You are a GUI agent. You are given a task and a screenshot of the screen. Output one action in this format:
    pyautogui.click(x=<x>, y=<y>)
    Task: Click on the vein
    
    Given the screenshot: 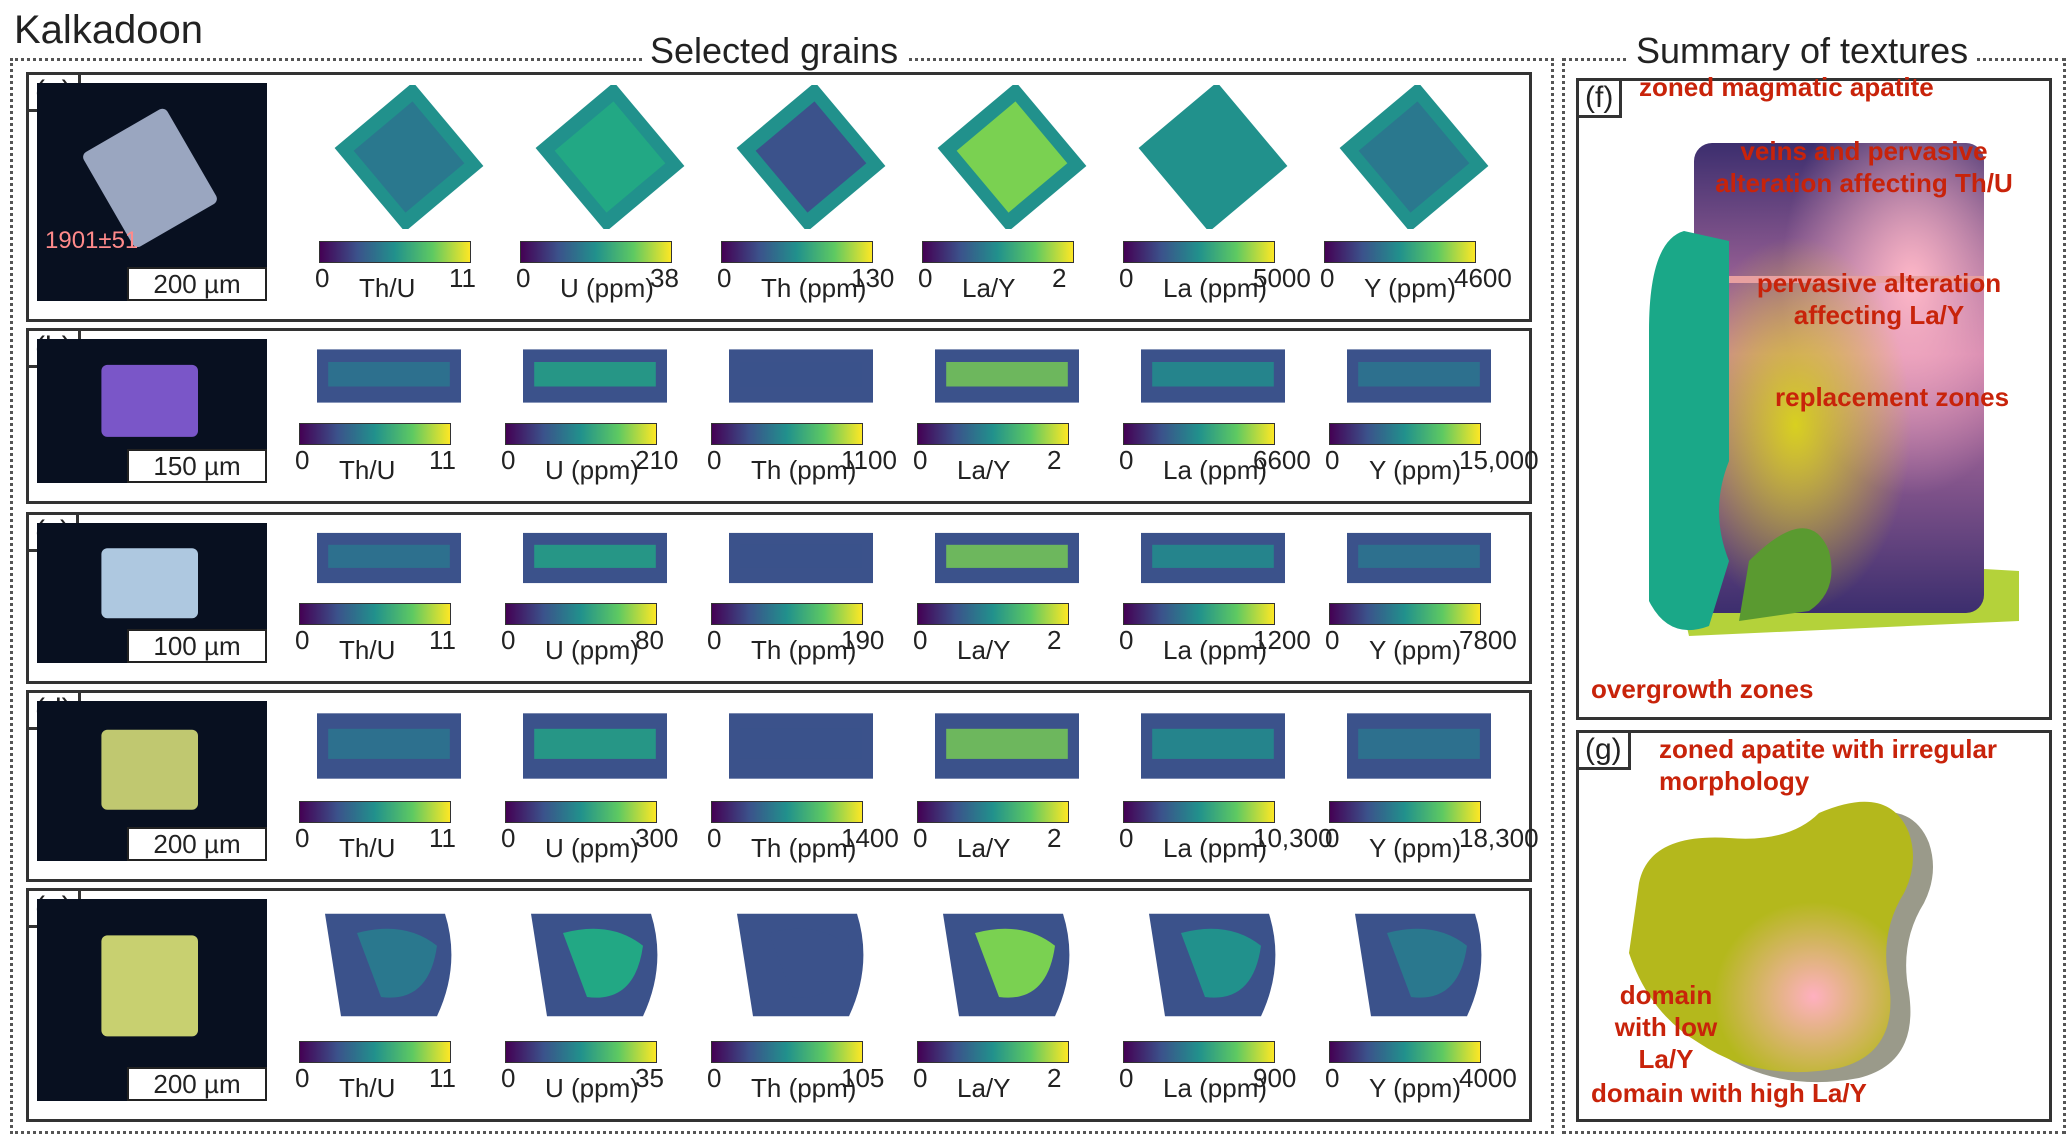 What is the action you would take?
    pyautogui.click(x=1839, y=279)
    